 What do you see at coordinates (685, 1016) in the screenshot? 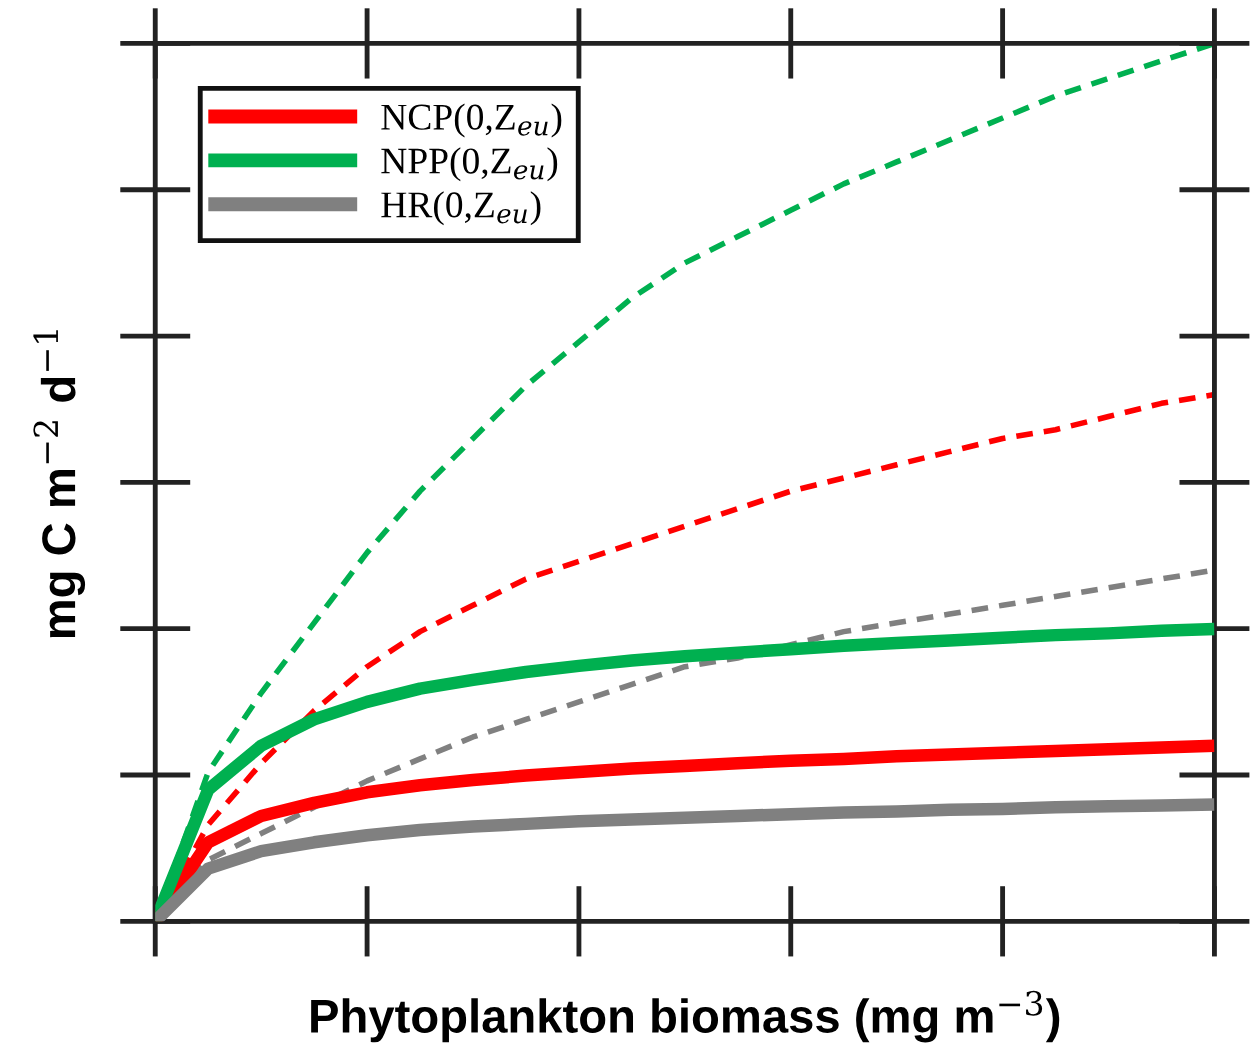
I see `x-axis-title: Phytoplankton biomass (mg m$^{−3}$)` at bounding box center [685, 1016].